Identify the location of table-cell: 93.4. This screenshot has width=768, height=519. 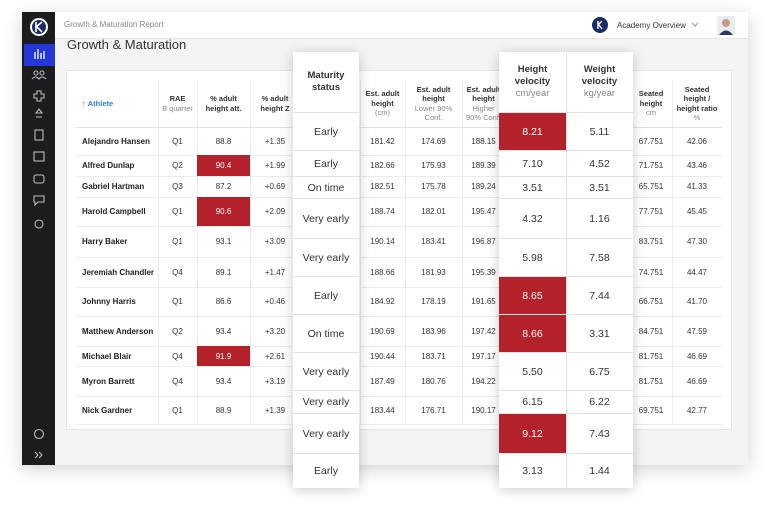
(223, 381).